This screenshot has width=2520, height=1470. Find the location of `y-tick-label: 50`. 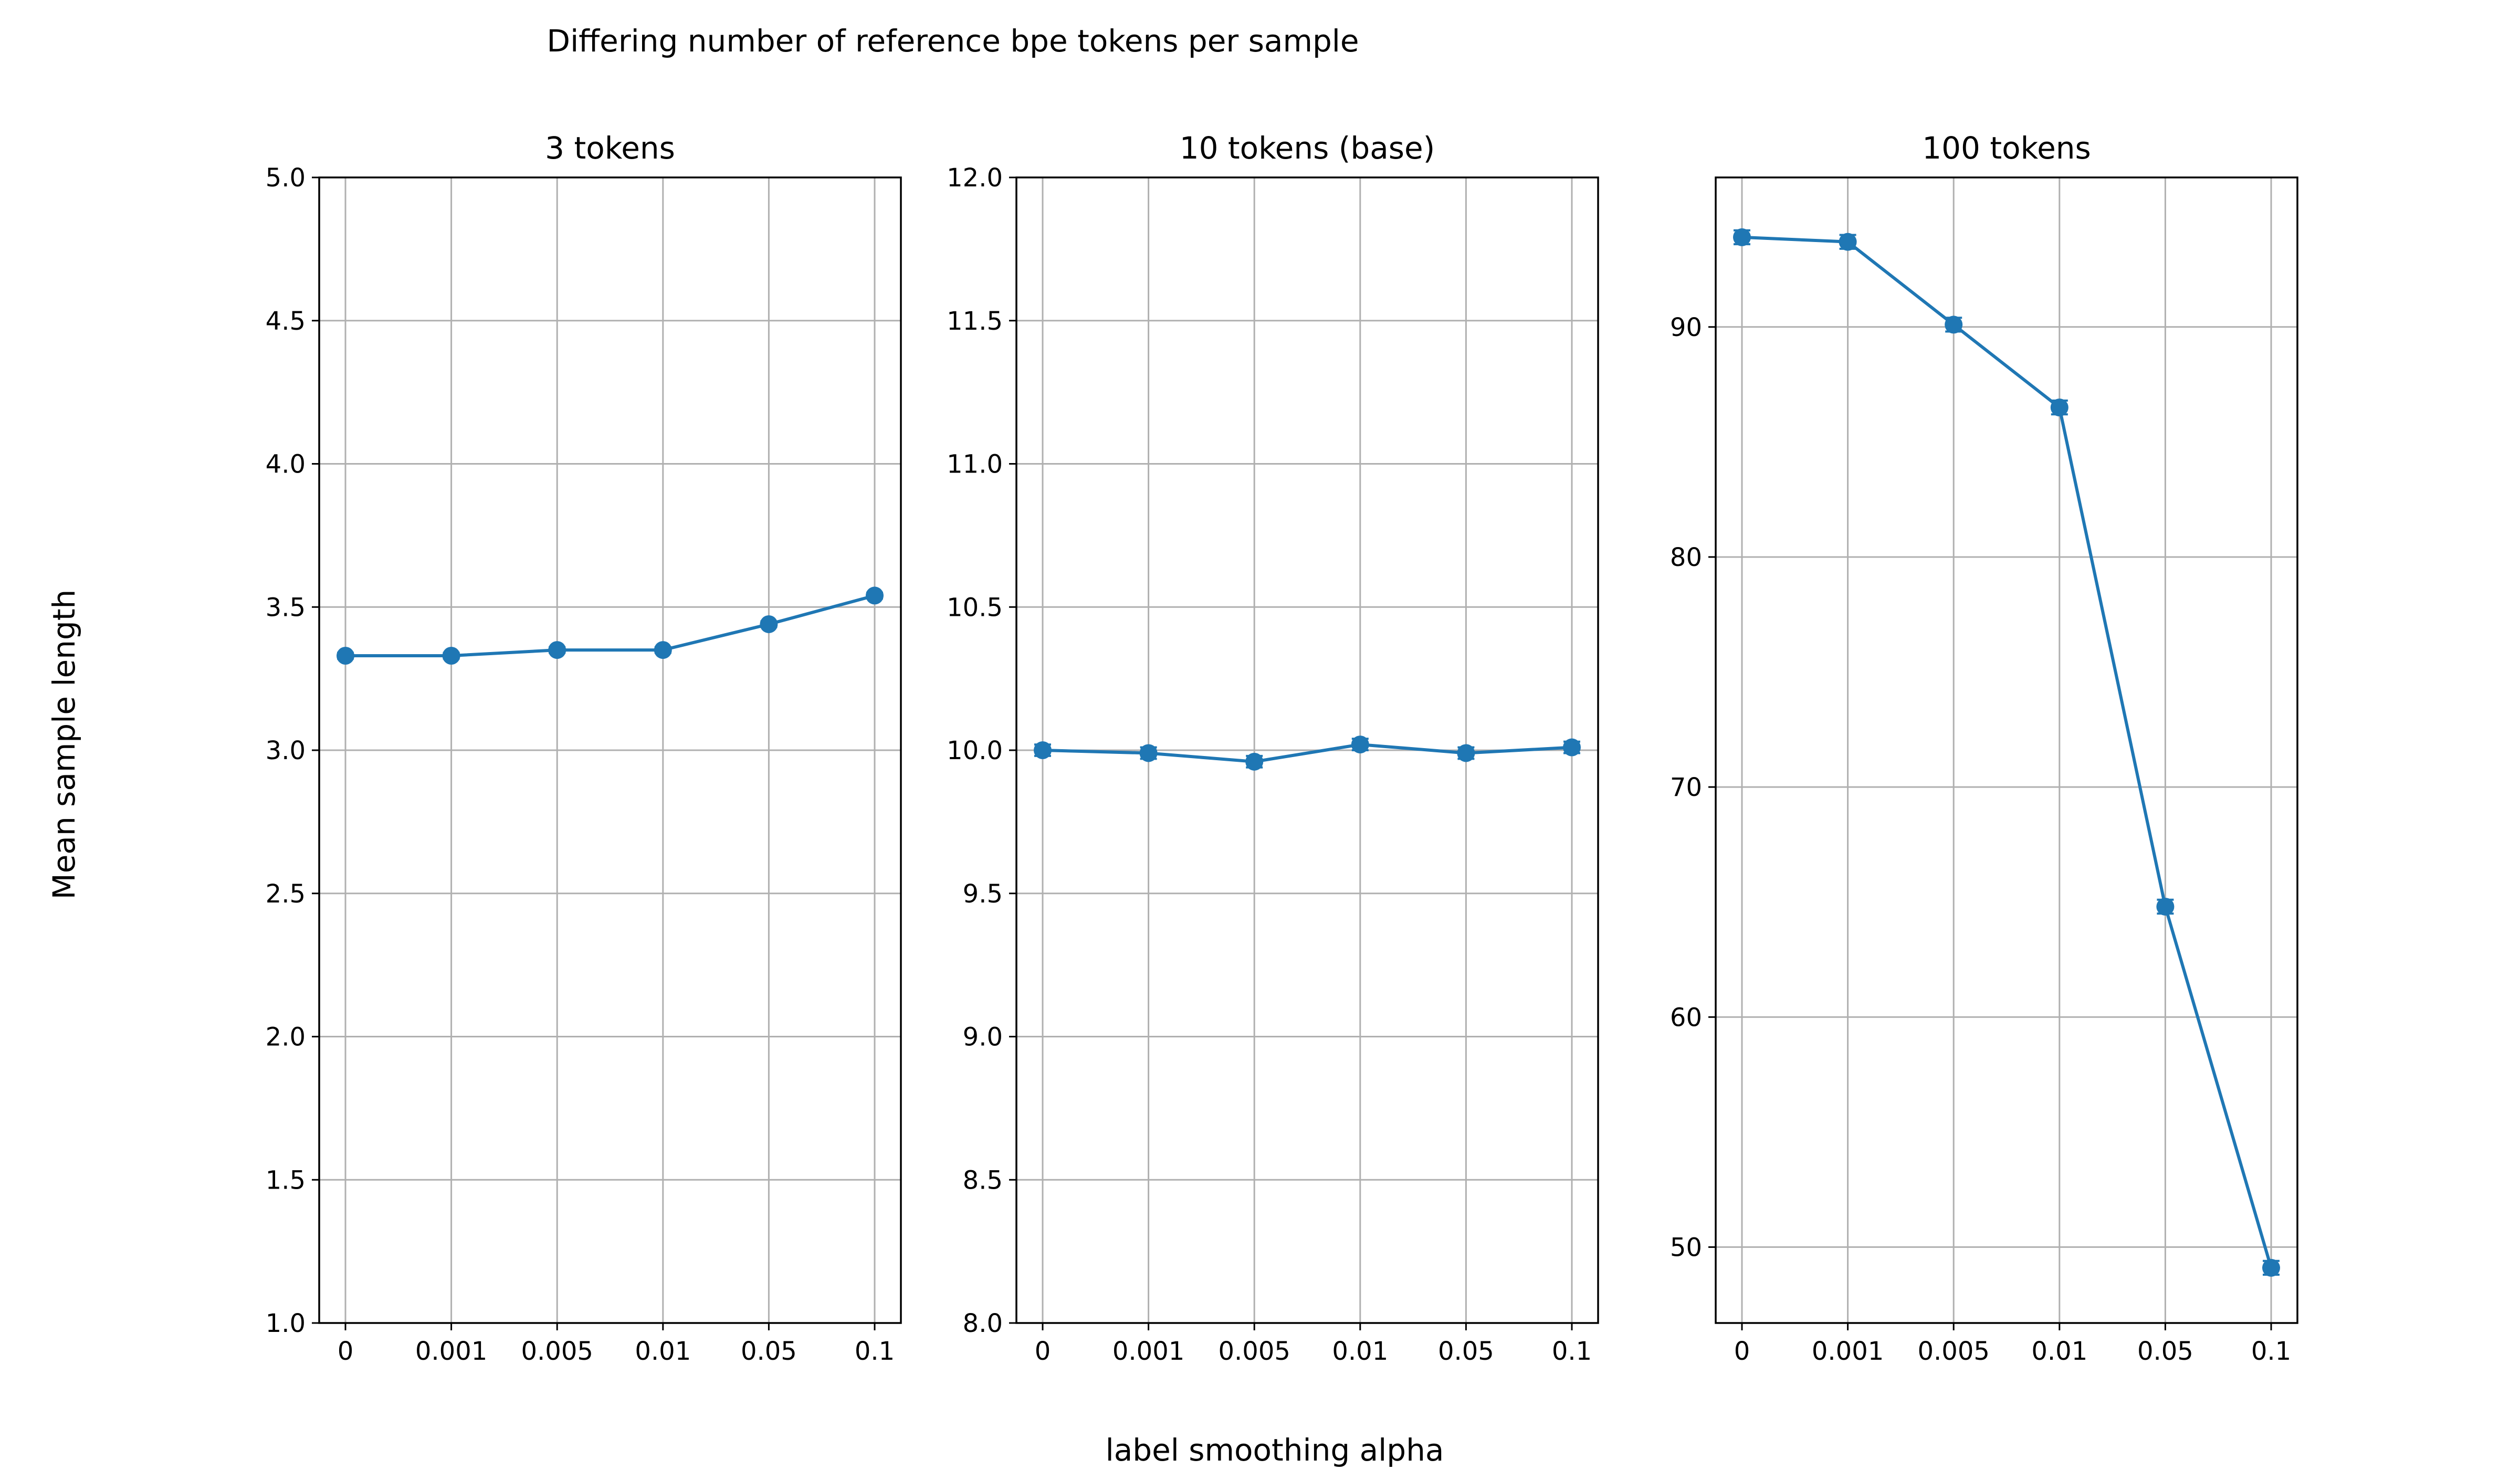

y-tick-label: 50 is located at coordinates (1686, 1247).